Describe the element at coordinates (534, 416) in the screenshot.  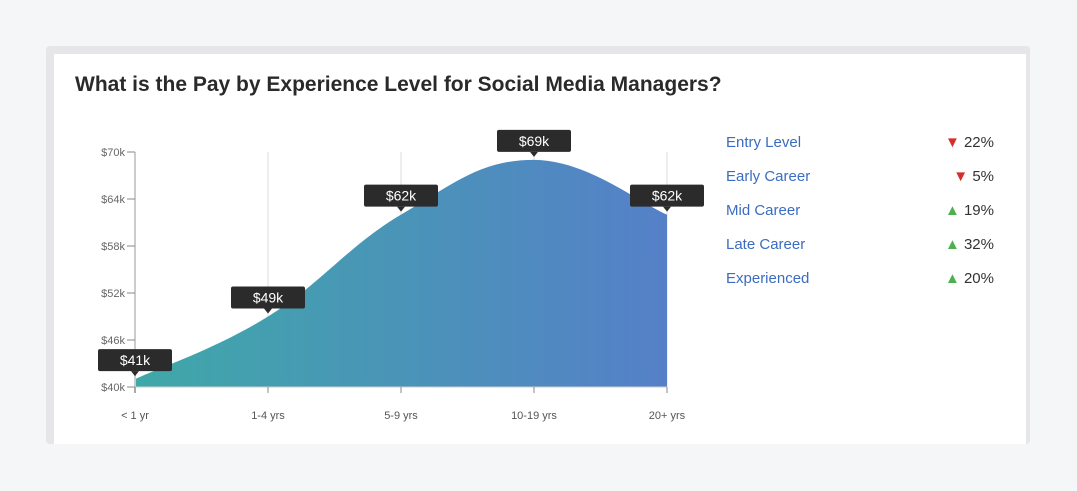
I see `x-tick-label: 10-19 yrs` at that location.